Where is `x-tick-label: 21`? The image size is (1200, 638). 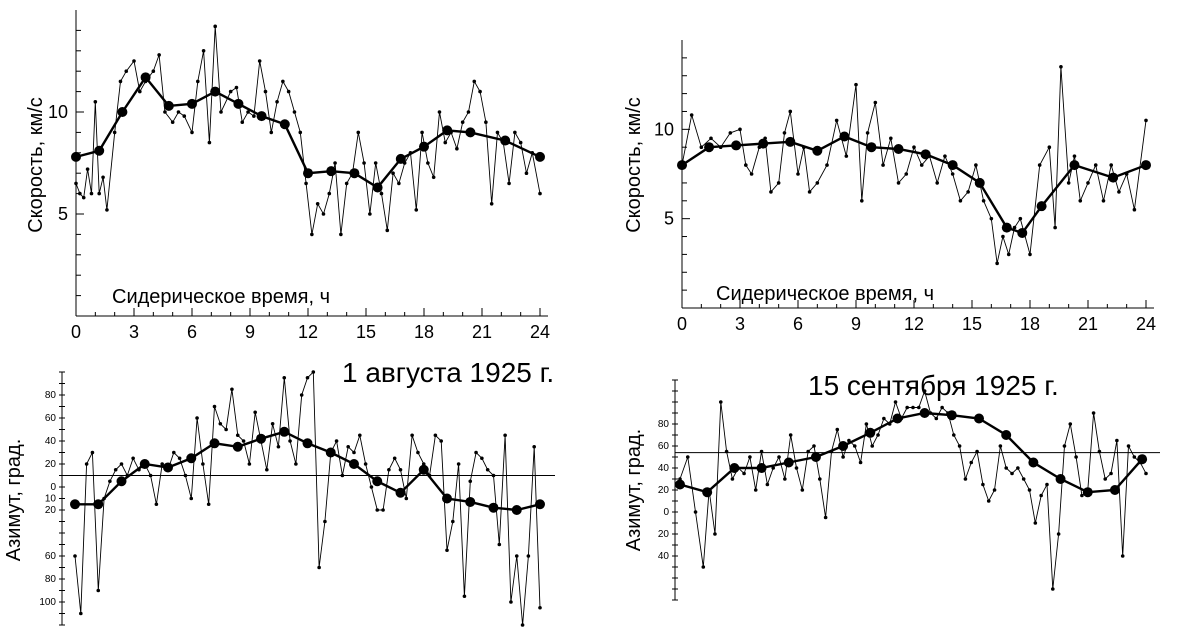 x-tick-label: 21 is located at coordinates (1088, 324).